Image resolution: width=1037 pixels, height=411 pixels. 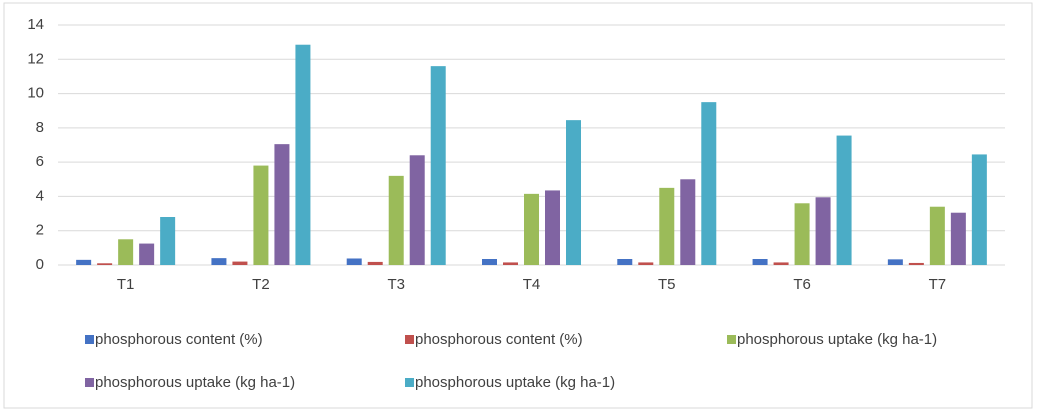 What do you see at coordinates (35, 24) in the screenshot?
I see `y-tick-label: 14` at bounding box center [35, 24].